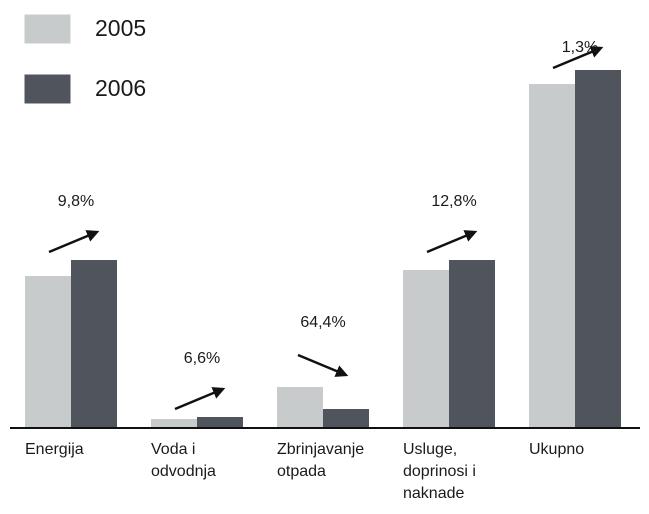 Image resolution: width=649 pixels, height=514 pixels. Describe the element at coordinates (320, 449) in the screenshot. I see `x-tick-label: Zbrinjavanje` at that location.